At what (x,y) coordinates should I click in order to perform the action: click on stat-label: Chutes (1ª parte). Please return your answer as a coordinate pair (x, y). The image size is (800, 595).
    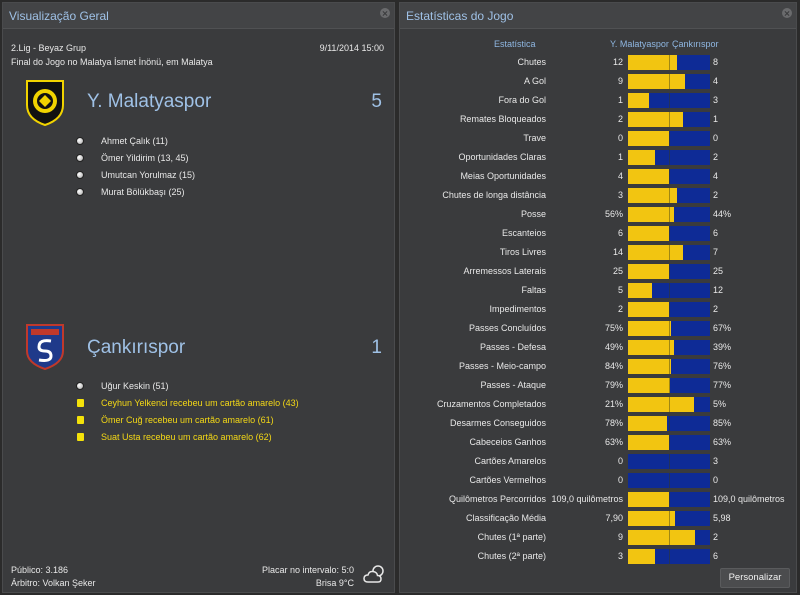
    Looking at the image, I should click on (511, 537).